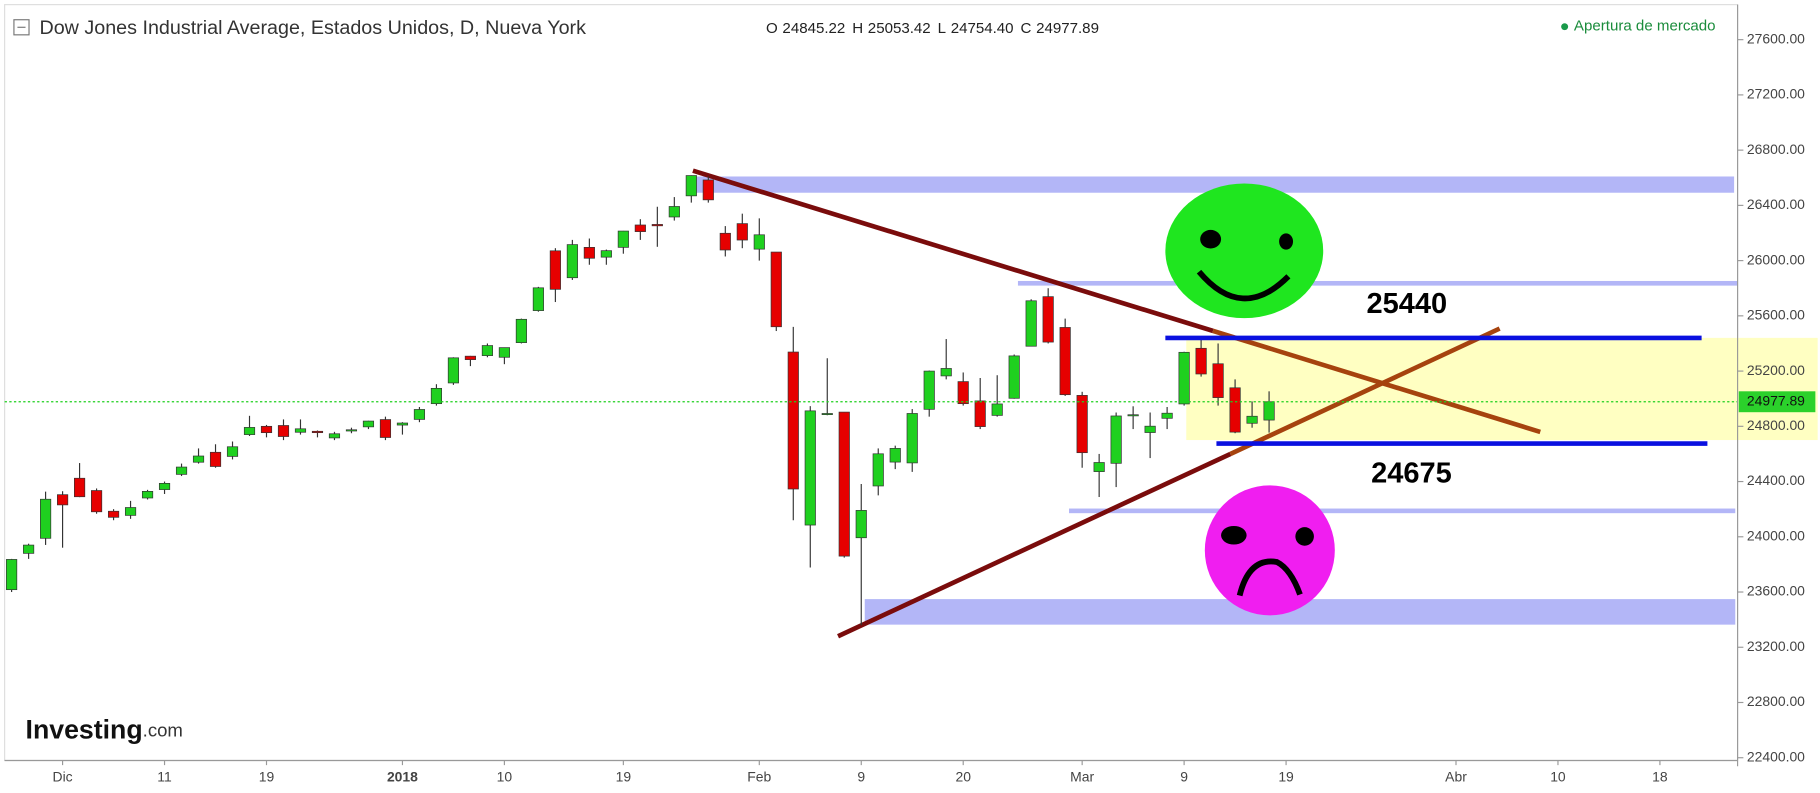 Image resolution: width=1820 pixels, height=793 pixels. What do you see at coordinates (1269, 577) in the screenshot?
I see `frown` at bounding box center [1269, 577].